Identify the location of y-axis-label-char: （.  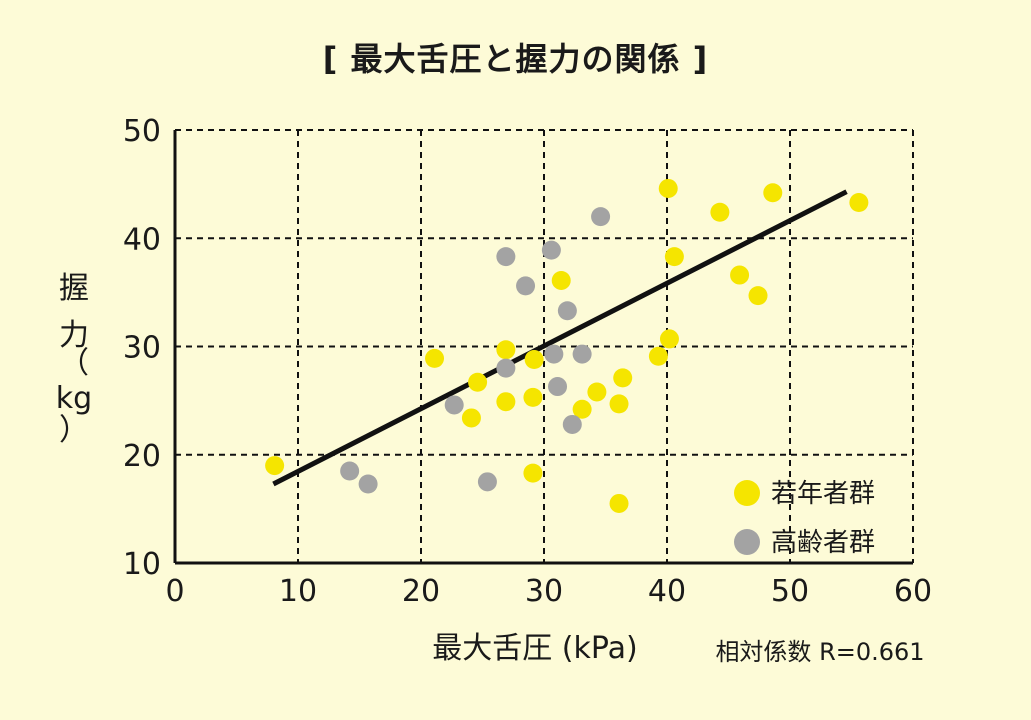
(74, 363).